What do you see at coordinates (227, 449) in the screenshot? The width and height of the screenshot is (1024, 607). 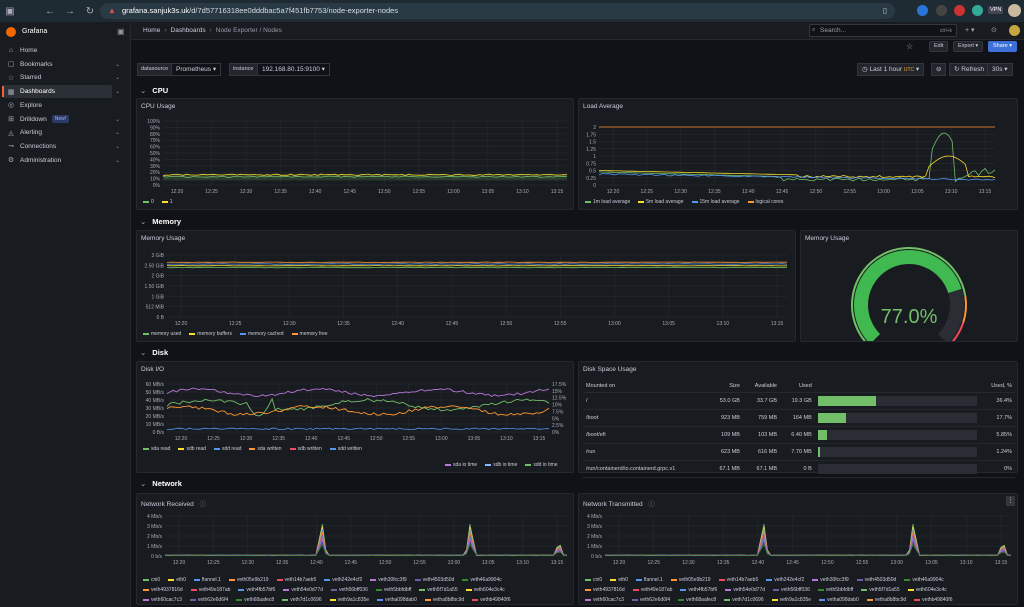 I see `legend-item: sdd read` at bounding box center [227, 449].